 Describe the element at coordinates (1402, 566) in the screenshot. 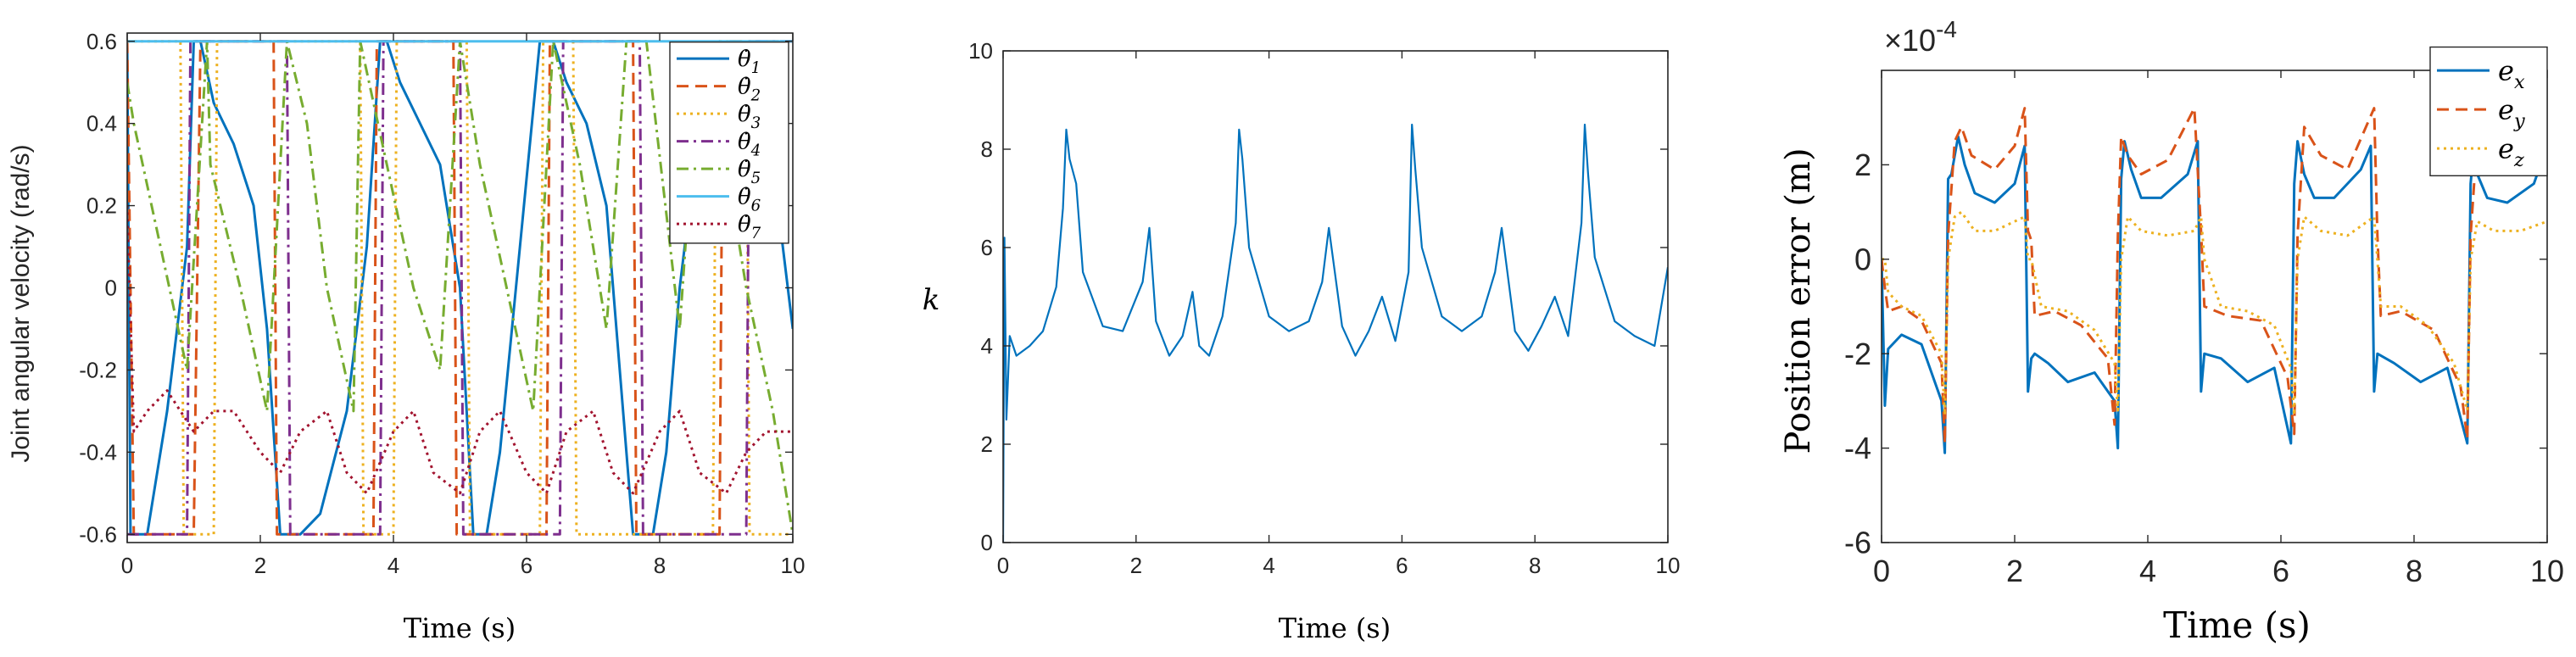

I see `chart2-xtick-label: 6` at that location.